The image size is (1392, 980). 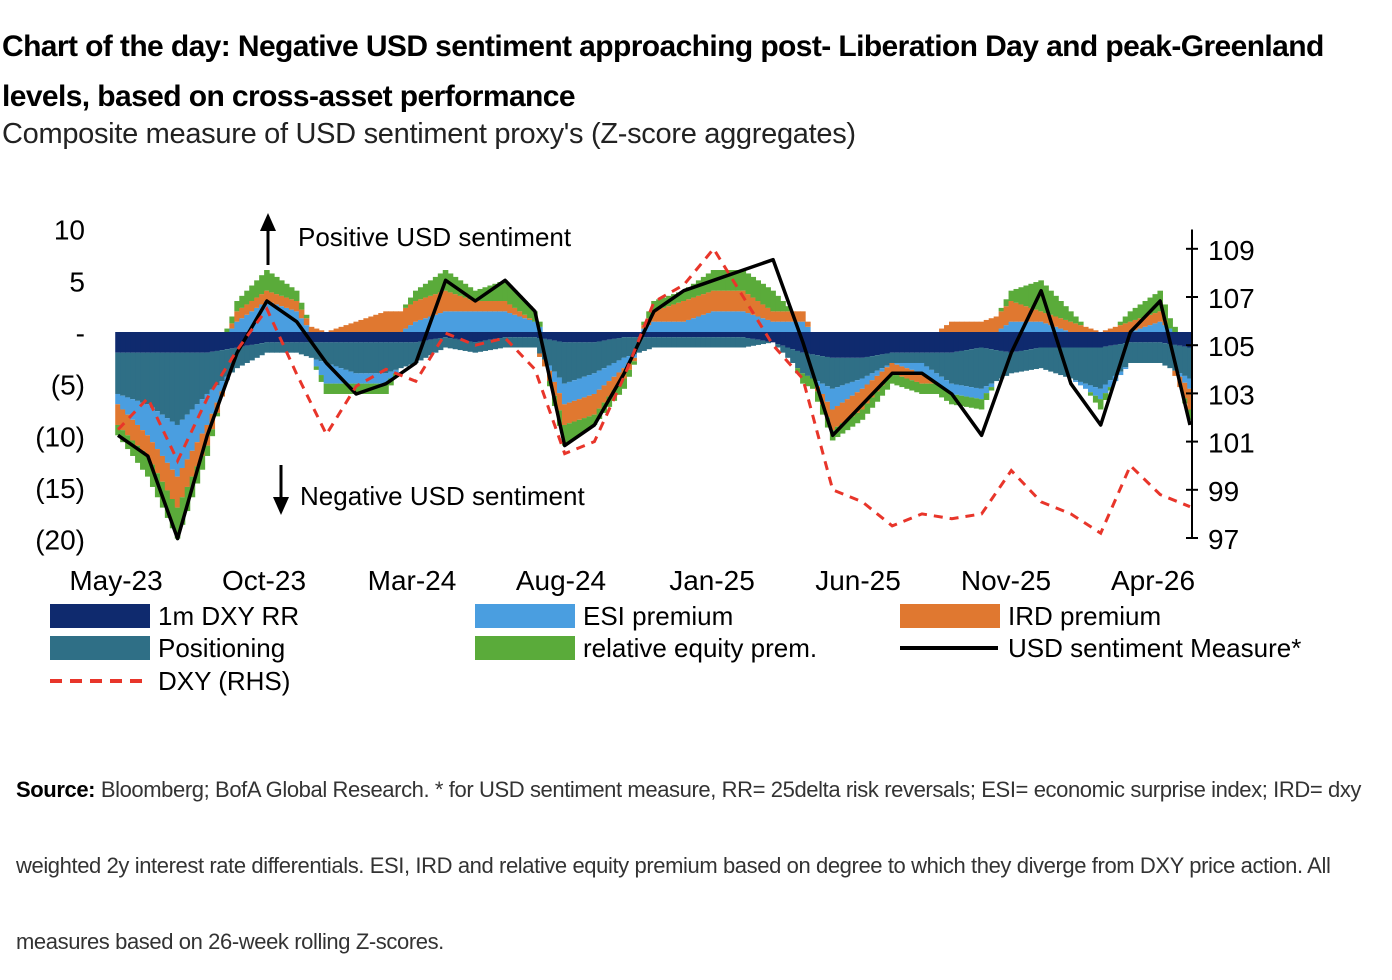 What do you see at coordinates (525, 616) in the screenshot?
I see `legend-swatch` at bounding box center [525, 616].